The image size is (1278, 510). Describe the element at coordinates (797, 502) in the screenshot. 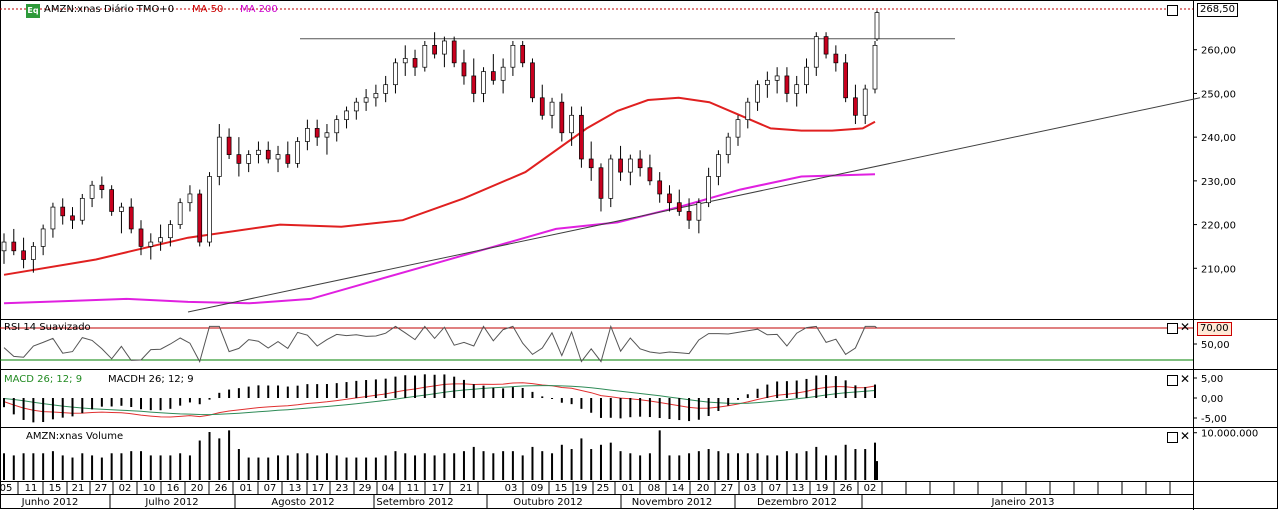

I see `x-month-label: Dezembro 2012` at that location.